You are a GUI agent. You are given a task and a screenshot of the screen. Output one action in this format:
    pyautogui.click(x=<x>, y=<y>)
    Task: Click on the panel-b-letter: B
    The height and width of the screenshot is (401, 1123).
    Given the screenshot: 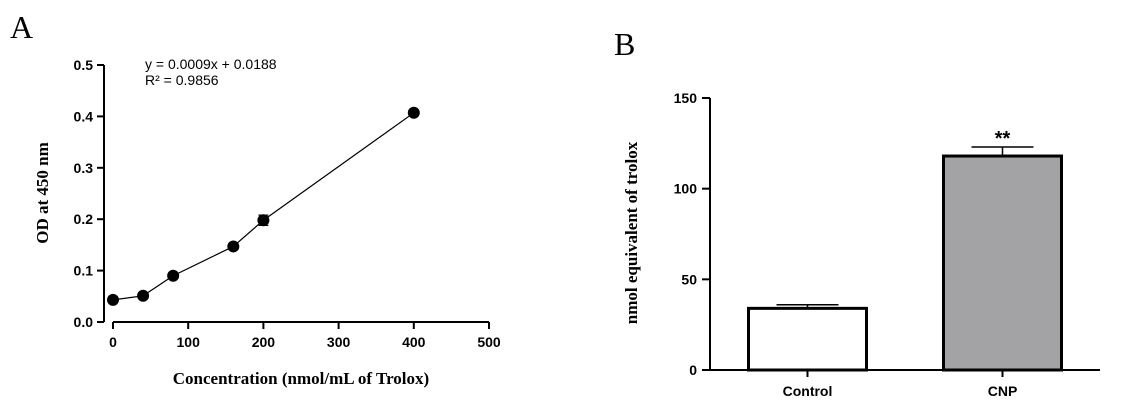 What is the action you would take?
    pyautogui.click(x=624, y=44)
    